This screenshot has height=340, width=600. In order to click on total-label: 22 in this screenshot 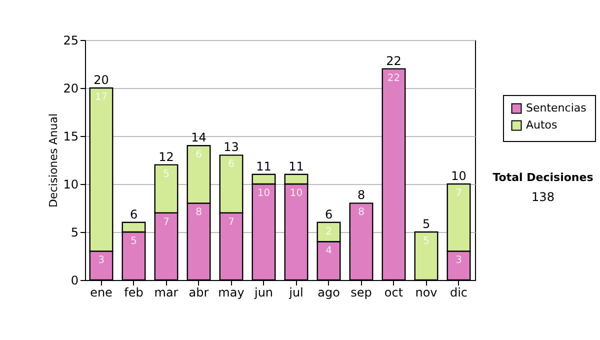, I will do `click(394, 61)`.